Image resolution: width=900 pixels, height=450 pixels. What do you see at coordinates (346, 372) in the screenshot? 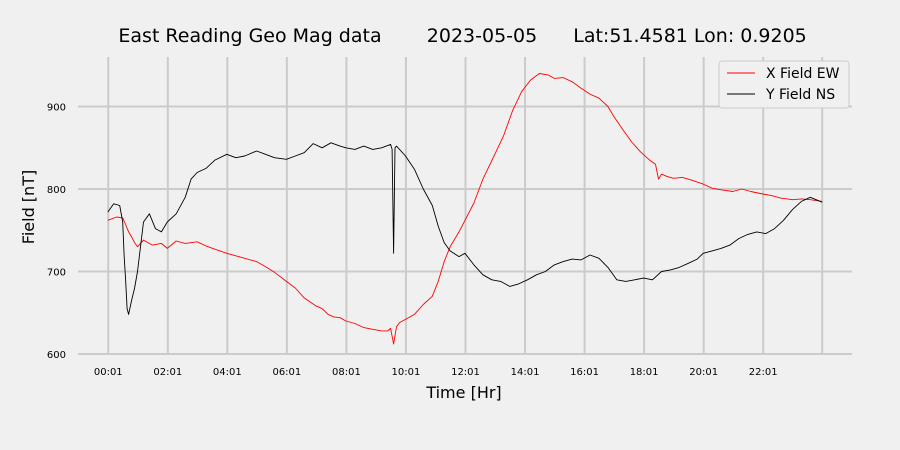
I see `x-tick-label: 08:01` at bounding box center [346, 372].